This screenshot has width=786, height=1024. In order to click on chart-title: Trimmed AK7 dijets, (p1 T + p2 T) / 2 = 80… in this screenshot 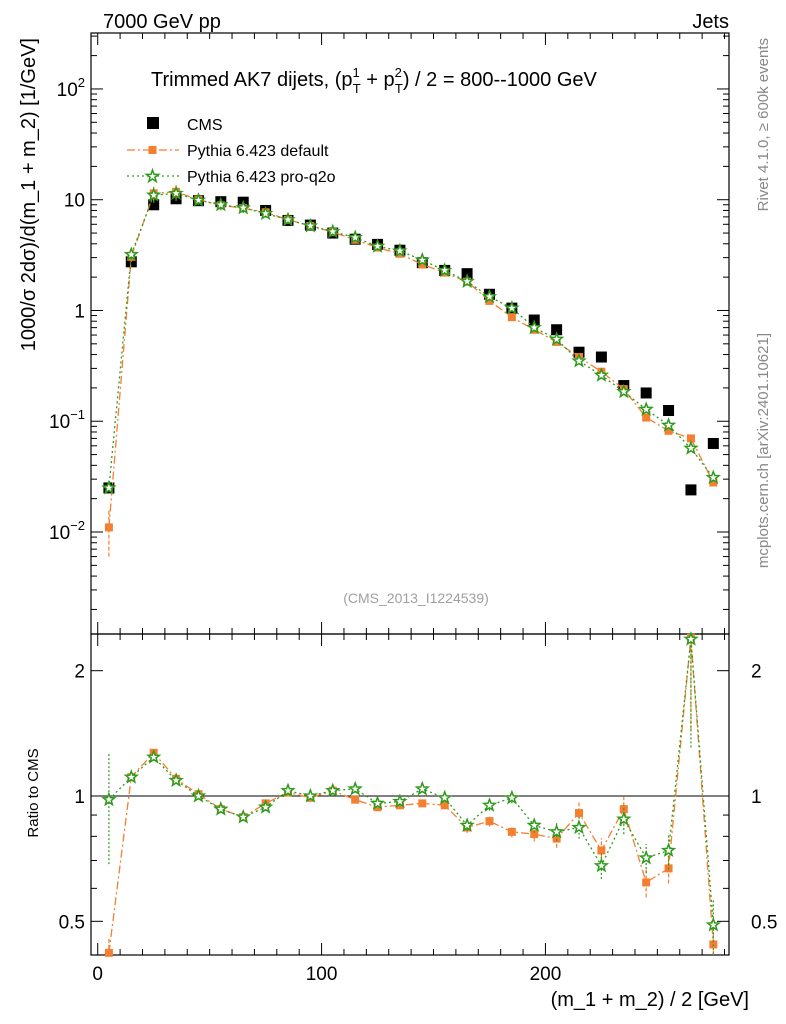, I will do `click(374, 80)`.